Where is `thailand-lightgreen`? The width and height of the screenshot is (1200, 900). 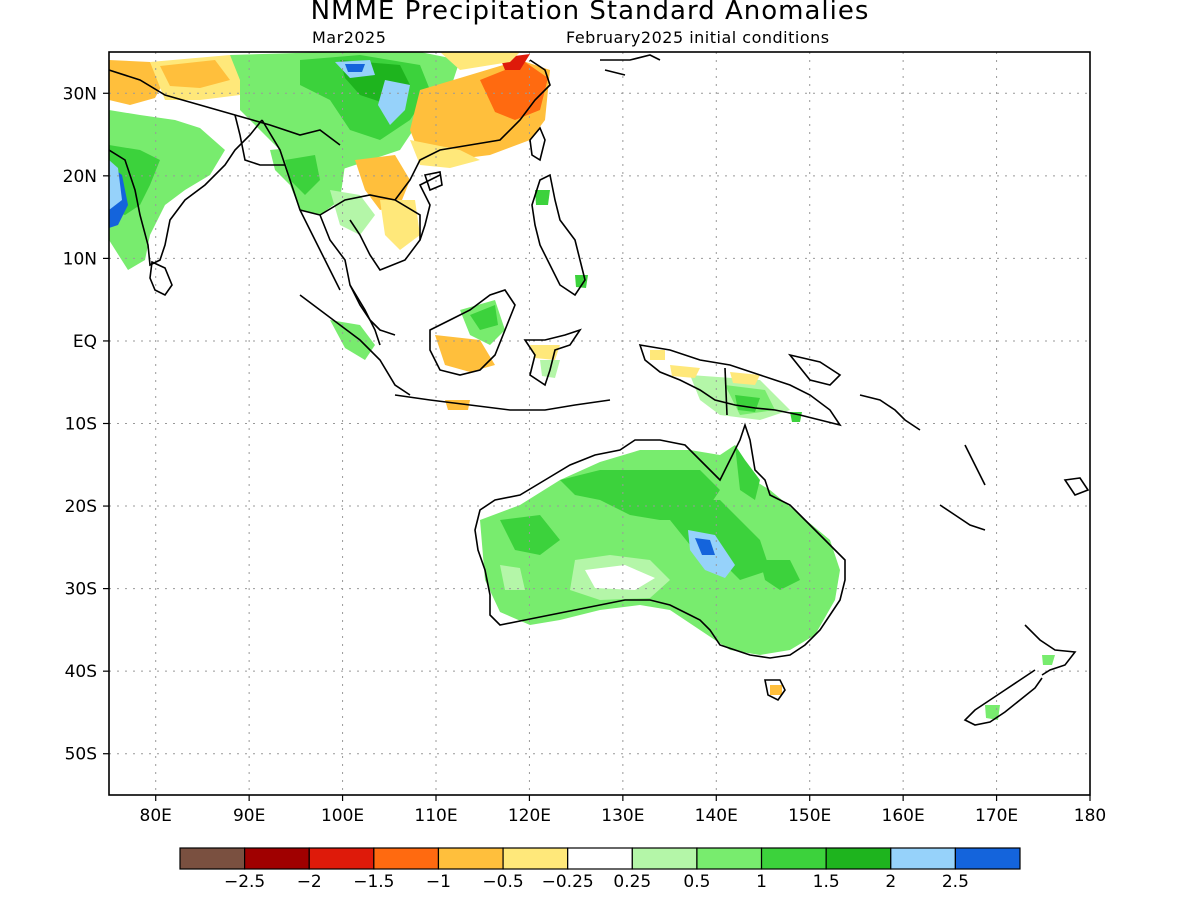
thailand-lightgreen is located at coordinates (352, 212).